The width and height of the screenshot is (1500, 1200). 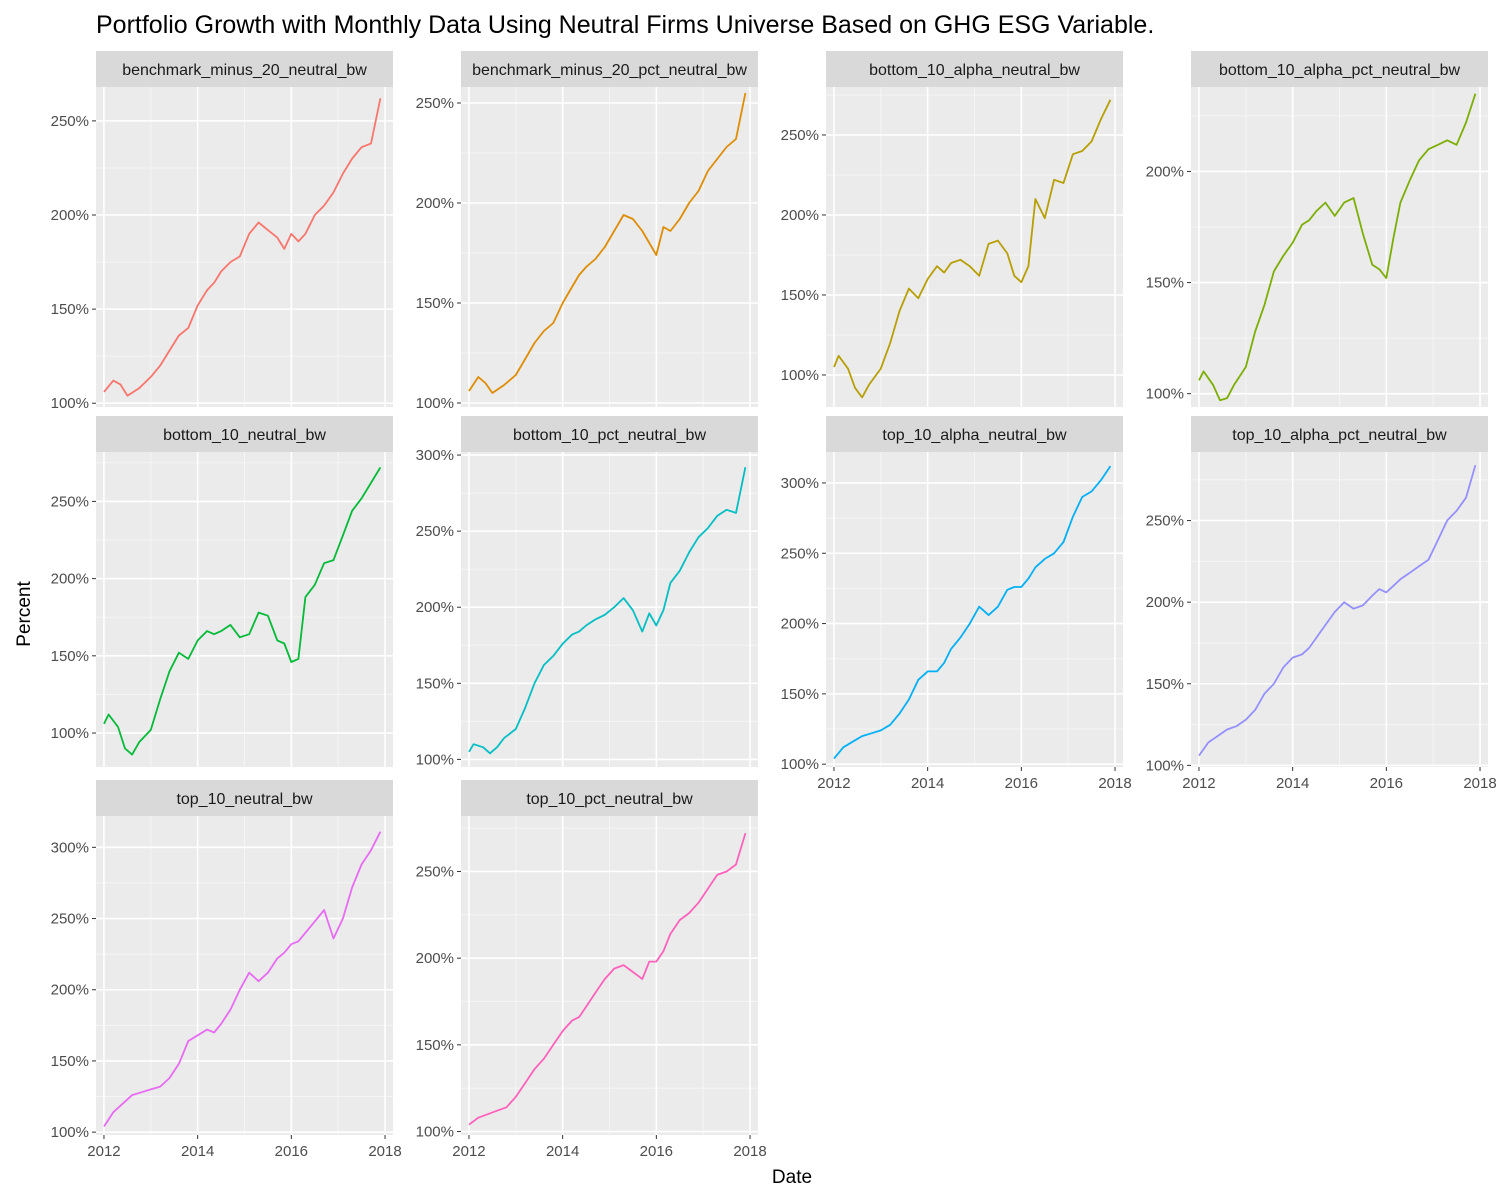 I want to click on series-line-bottom_10_neutral_bw, so click(x=242, y=611).